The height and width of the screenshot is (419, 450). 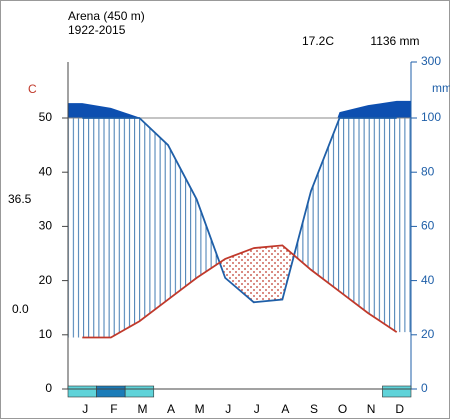 I want to click on y-tick-label: 50, so click(x=46, y=117).